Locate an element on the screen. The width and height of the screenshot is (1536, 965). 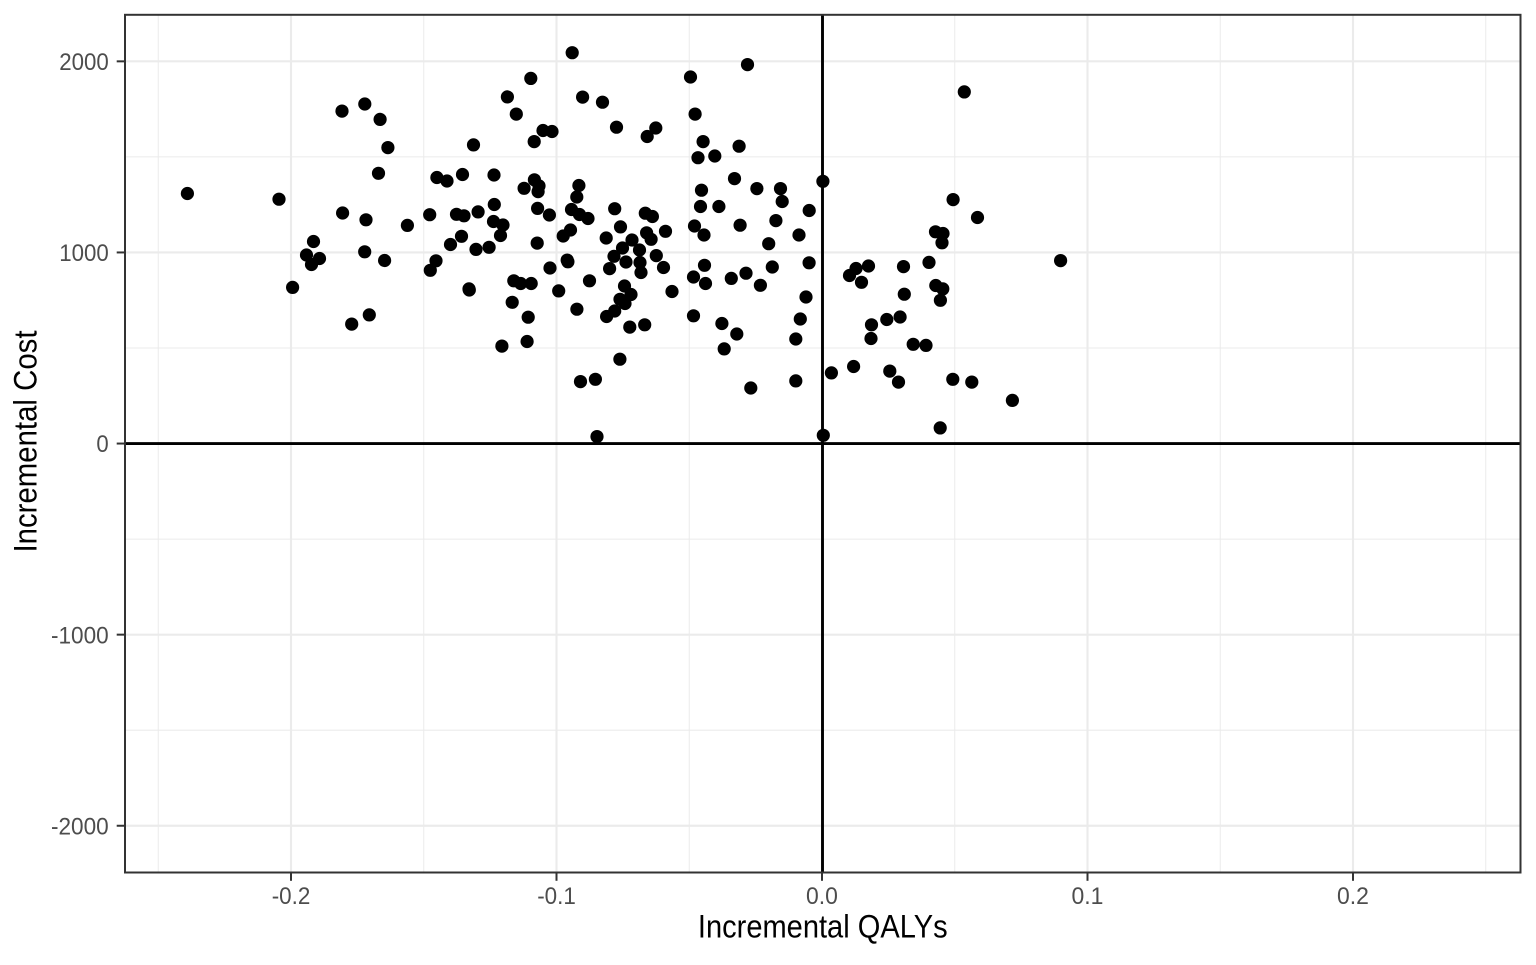
svg-text: Incremental QALYs is located at coordinates (823, 926).